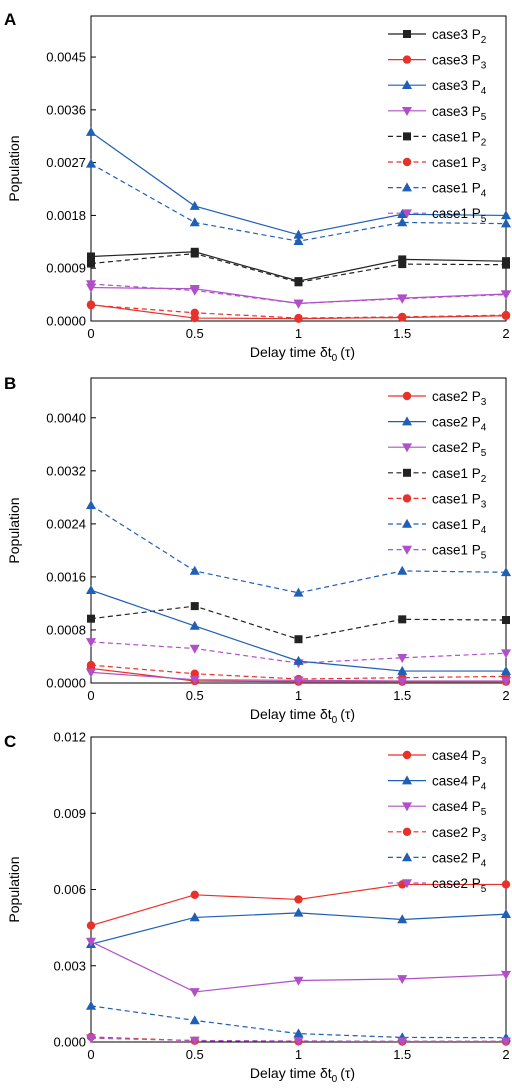 The height and width of the screenshot is (1089, 512). I want to click on legend-label-subscript: 2, so click(484, 40).